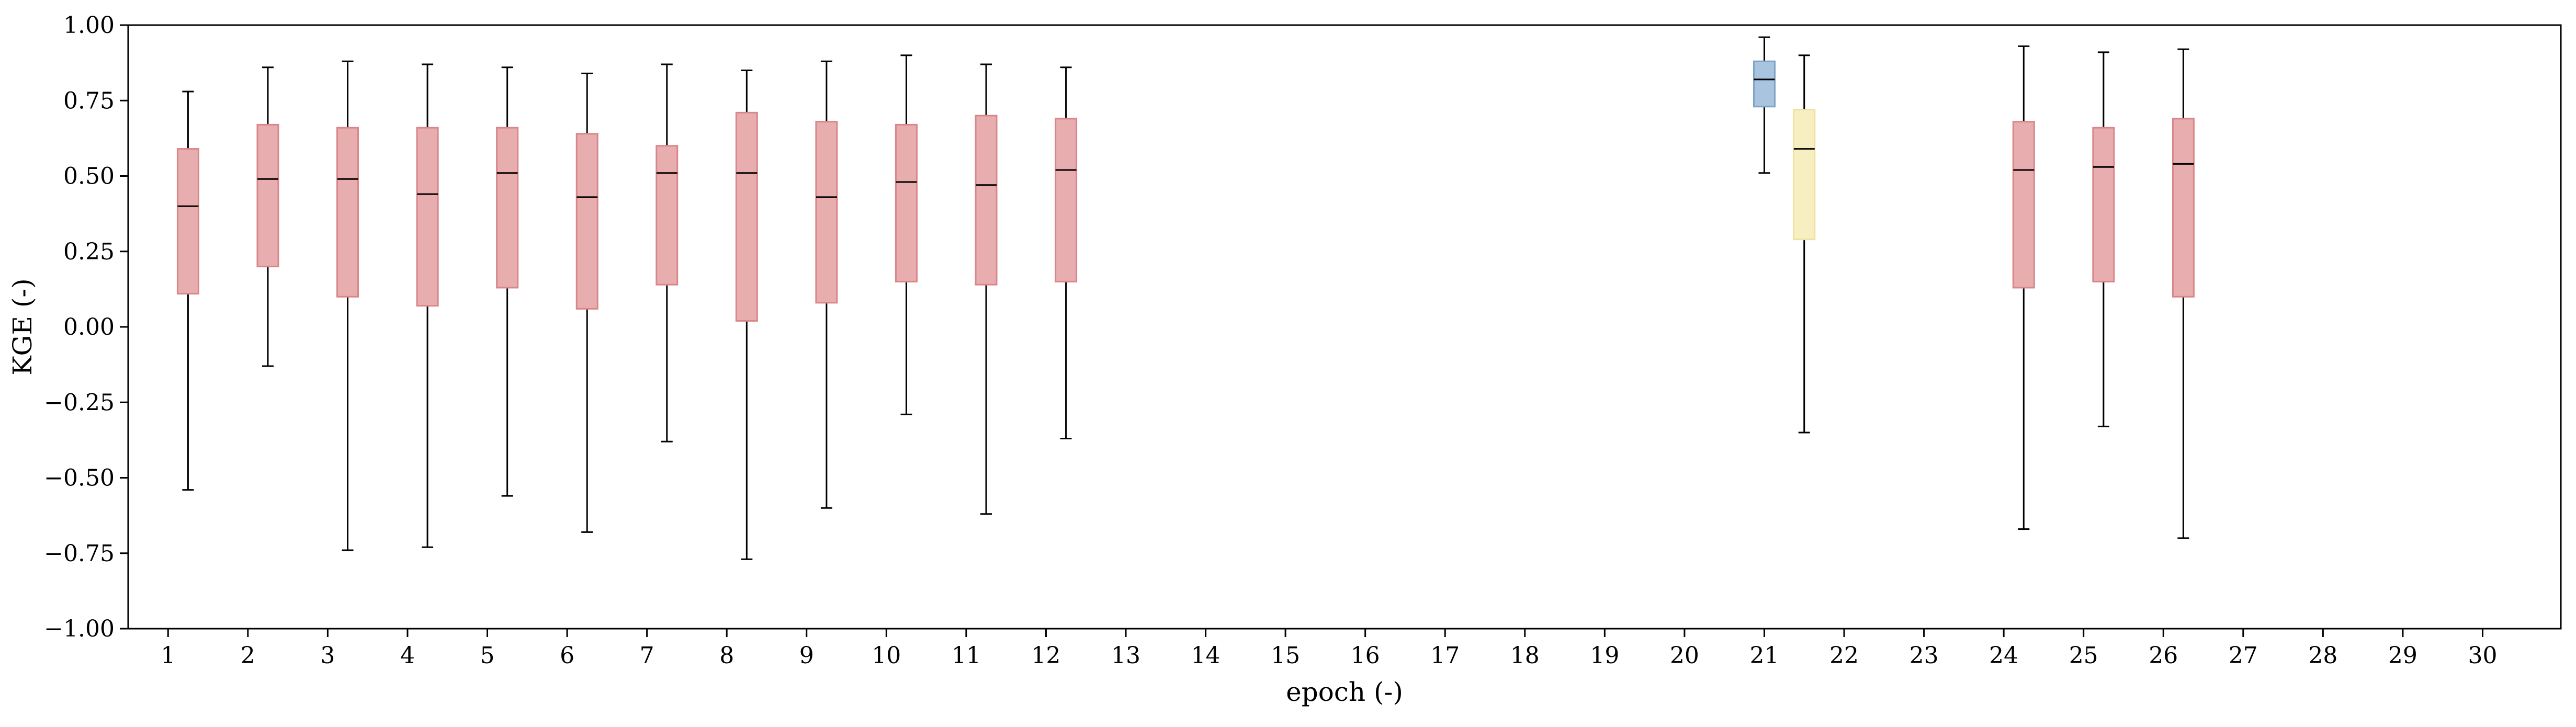  I want to click on x-tick-label: 15, so click(1286, 655).